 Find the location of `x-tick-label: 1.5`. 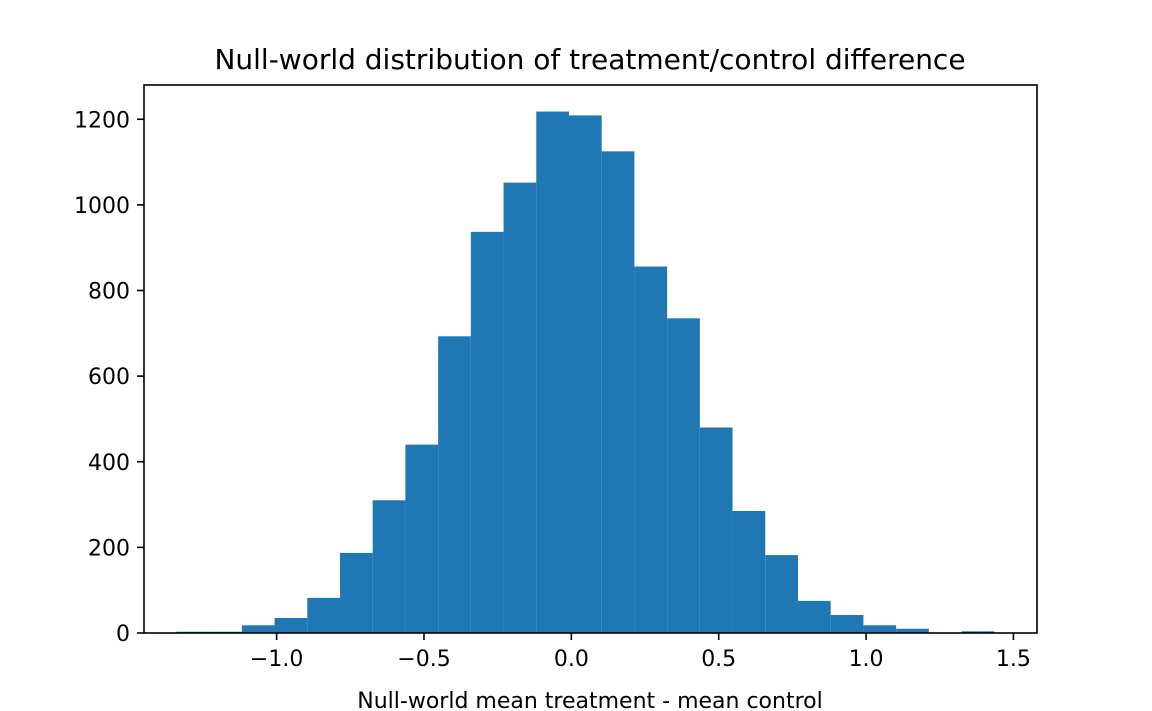

x-tick-label: 1.5 is located at coordinates (1013, 659).